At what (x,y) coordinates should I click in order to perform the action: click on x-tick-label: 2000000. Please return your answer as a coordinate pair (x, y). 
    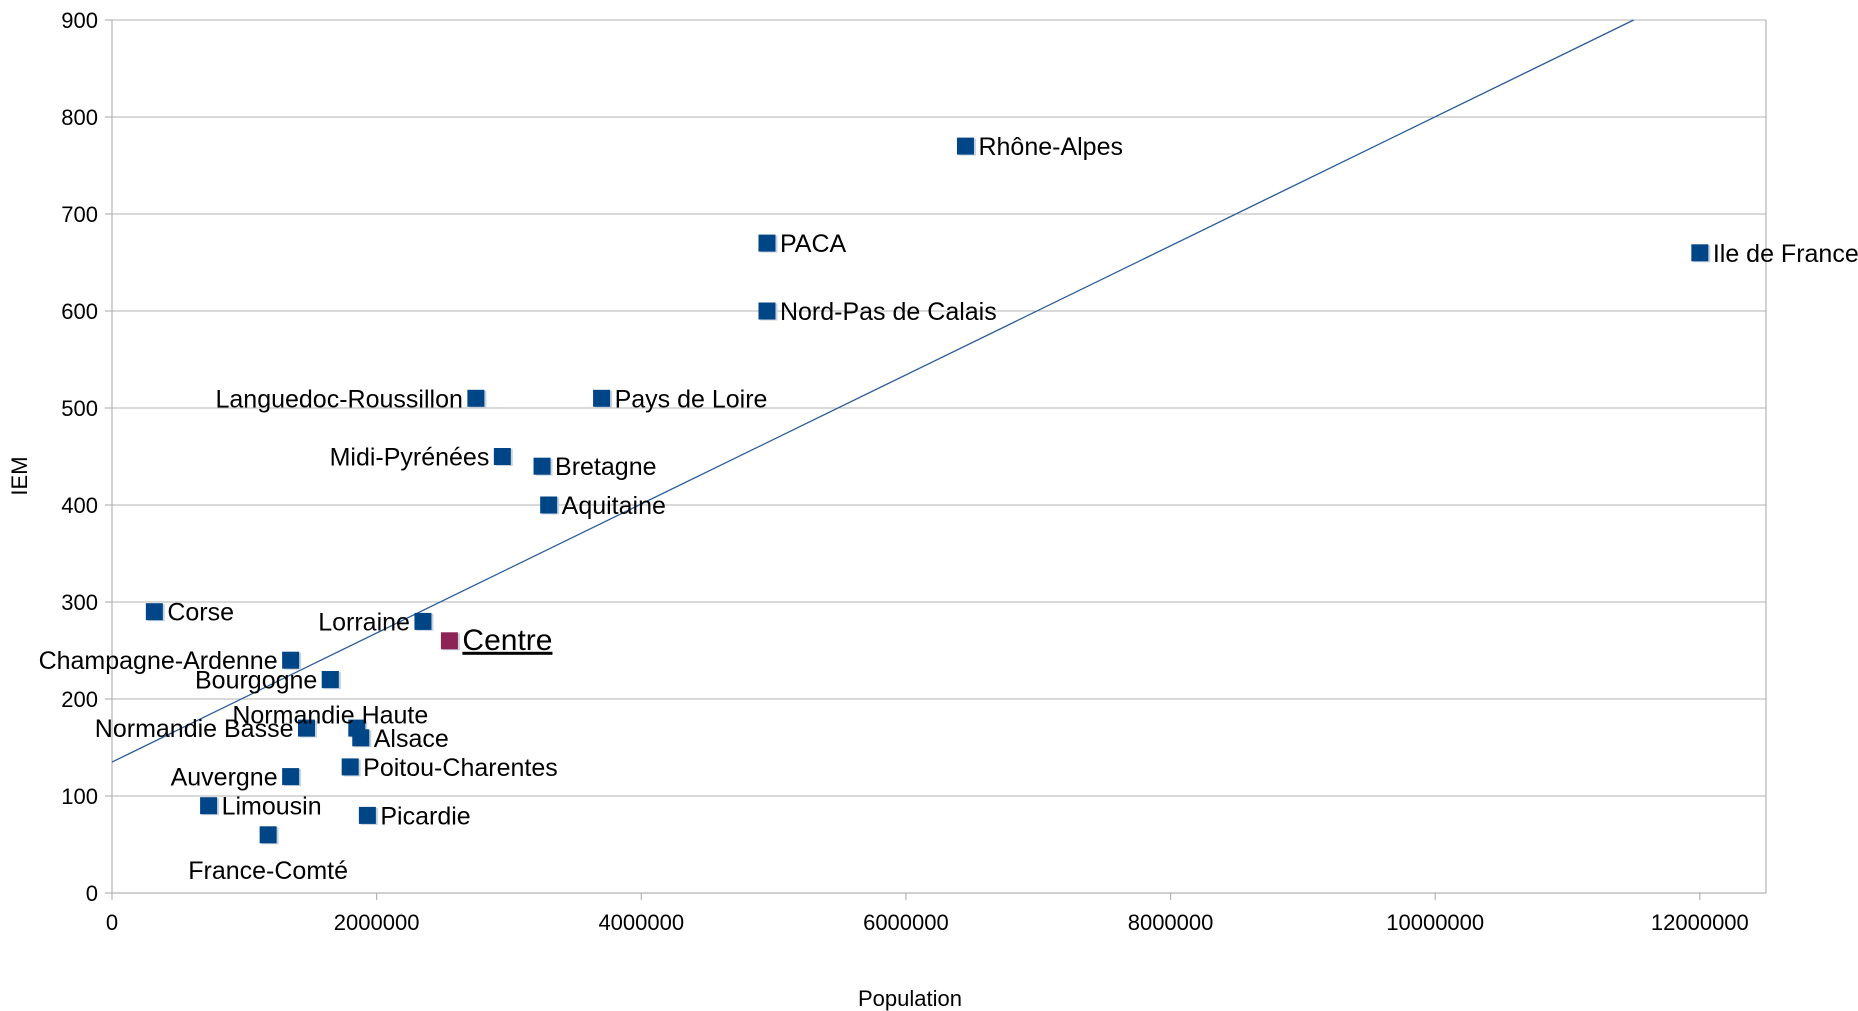
    Looking at the image, I should click on (377, 922).